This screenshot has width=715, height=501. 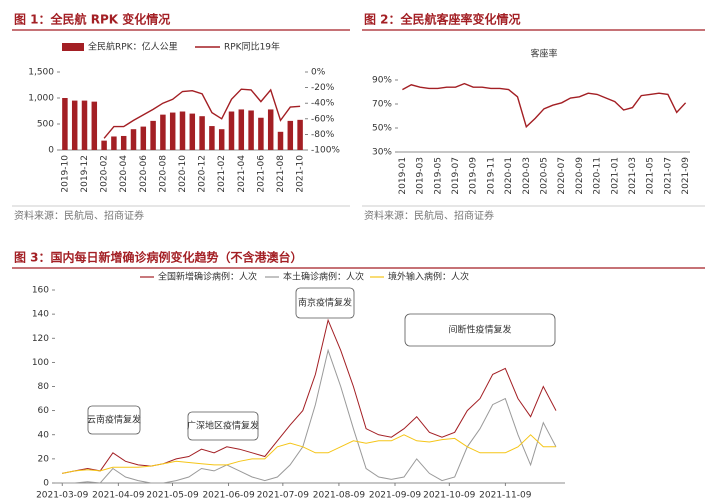 I want to click on y-tick-label: 1,000, so click(x=41, y=99).